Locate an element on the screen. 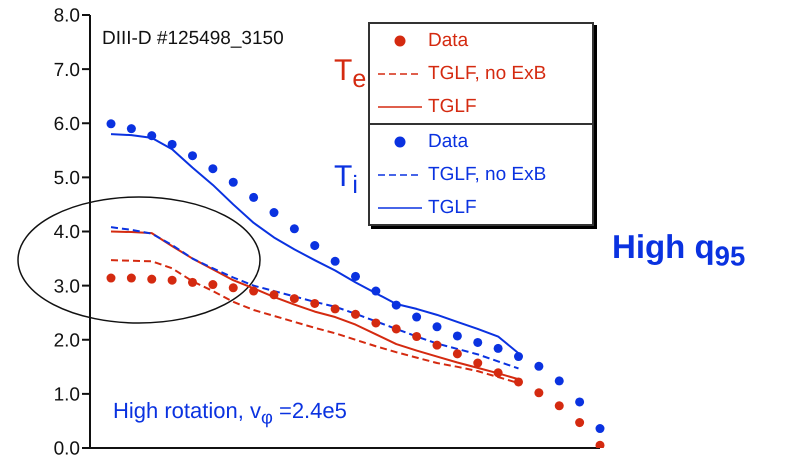  annotation: T$_{i}$ is located at coordinates (346, 180).